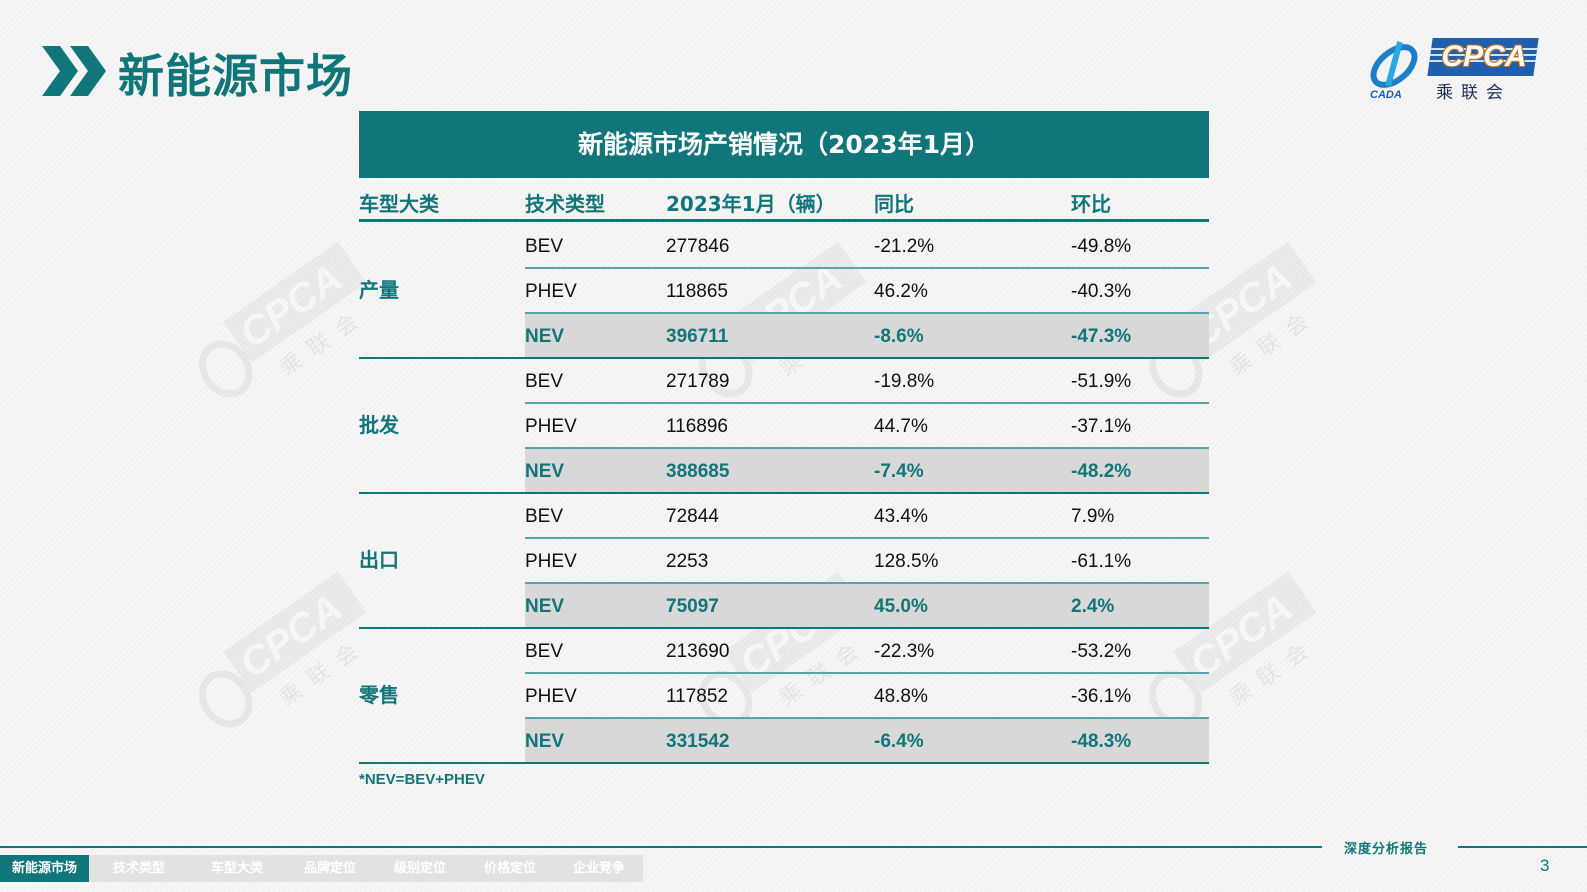 This screenshot has height=892, width=1587. I want to click on logo-subtitle: 乘联会, so click(1473, 93).